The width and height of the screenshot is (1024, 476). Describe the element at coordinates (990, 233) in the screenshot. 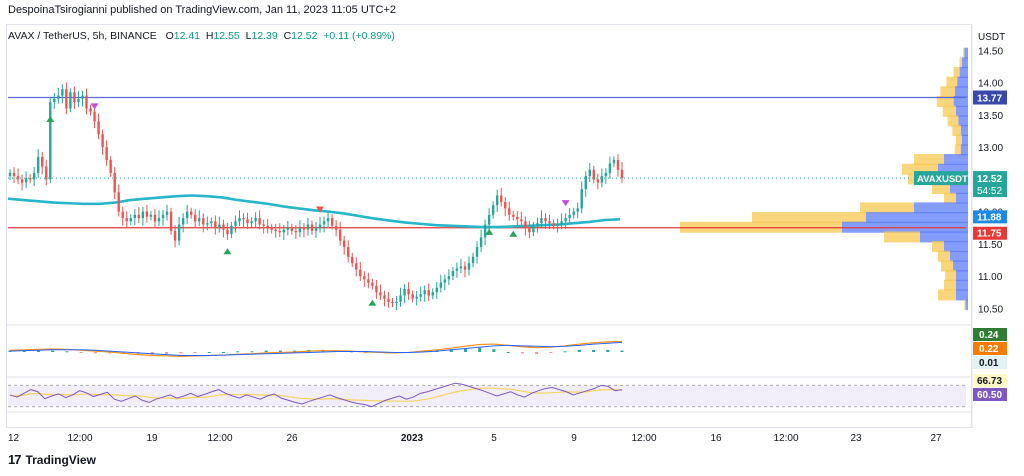

I see `support-price-badge` at that location.